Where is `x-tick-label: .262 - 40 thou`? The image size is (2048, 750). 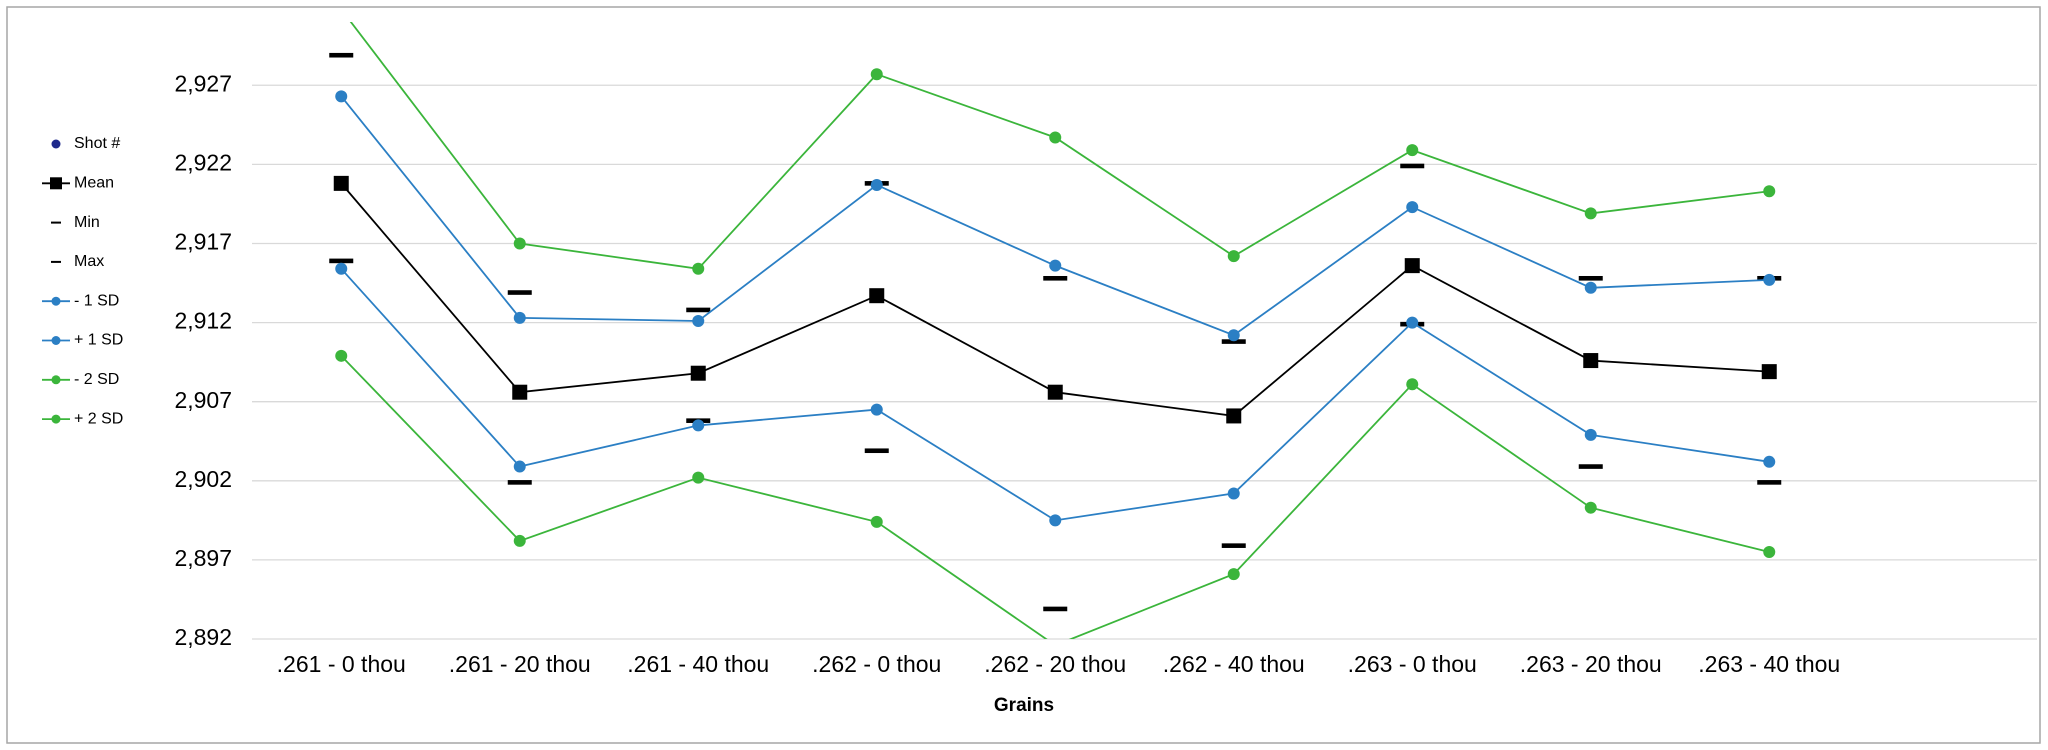 x-tick-label: .262 - 40 thou is located at coordinates (1234, 664).